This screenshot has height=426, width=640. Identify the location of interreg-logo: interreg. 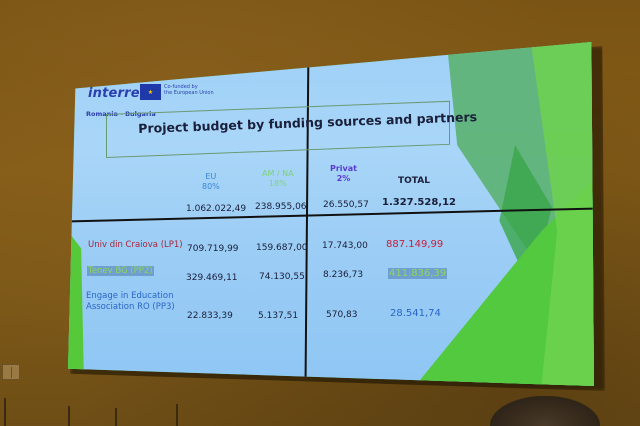
(119, 93).